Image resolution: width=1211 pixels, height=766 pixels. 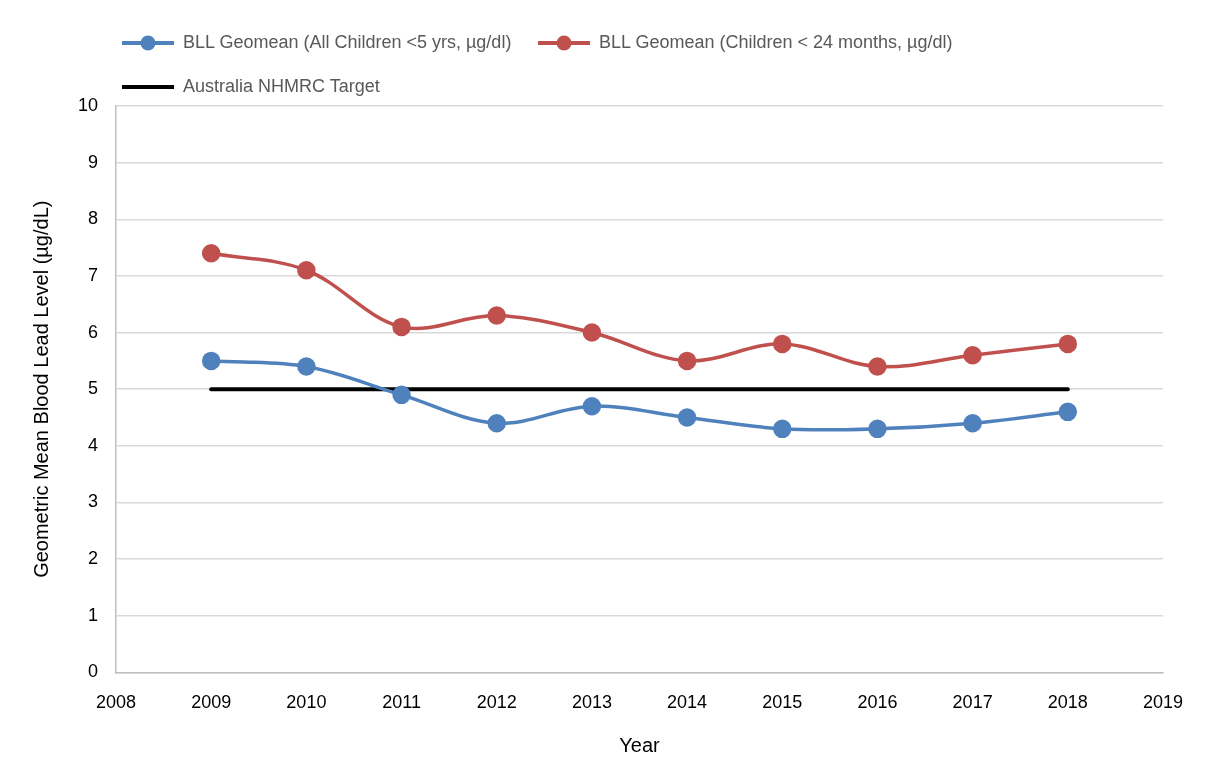 I want to click on y-tick-label: 10, so click(x=88, y=104).